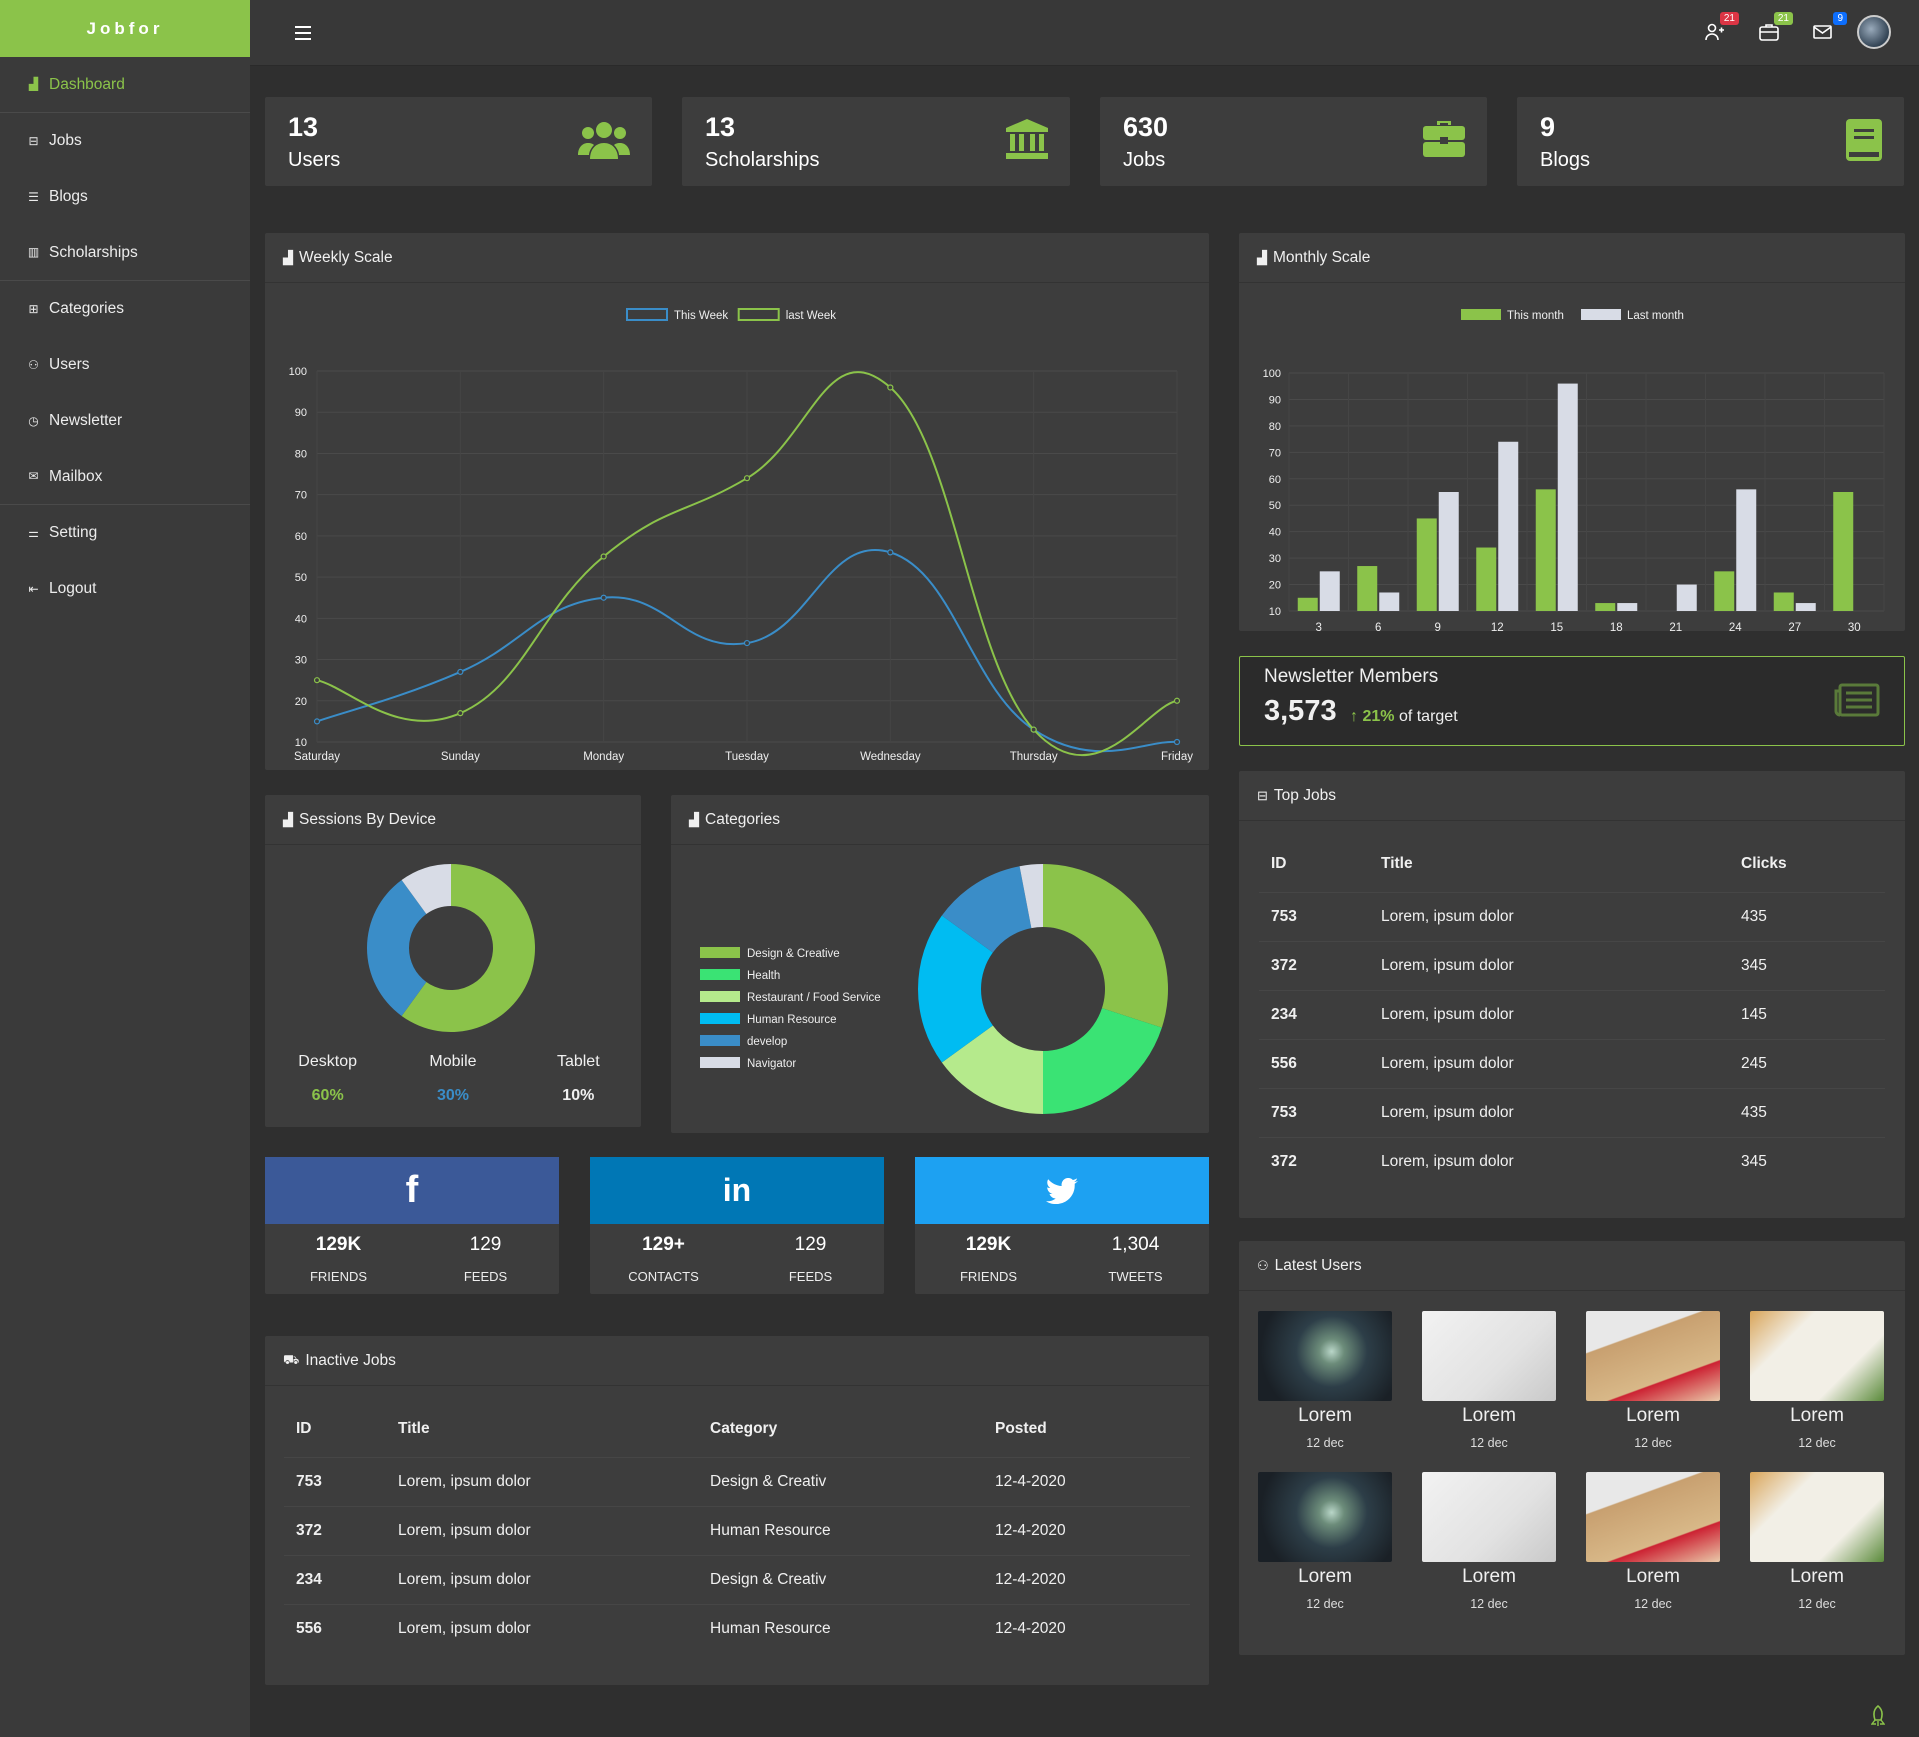 The height and width of the screenshot is (1737, 1919). Describe the element at coordinates (125, 477) in the screenshot. I see `sidebar-item-mailbox: ✉ Mailbox` at that location.